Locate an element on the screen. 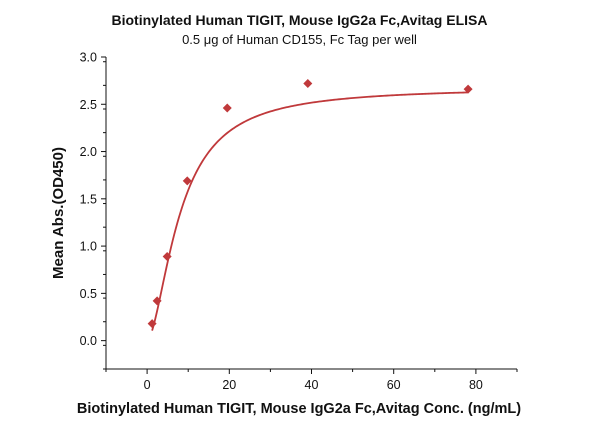  x-tick-label: 60 is located at coordinates (394, 385).